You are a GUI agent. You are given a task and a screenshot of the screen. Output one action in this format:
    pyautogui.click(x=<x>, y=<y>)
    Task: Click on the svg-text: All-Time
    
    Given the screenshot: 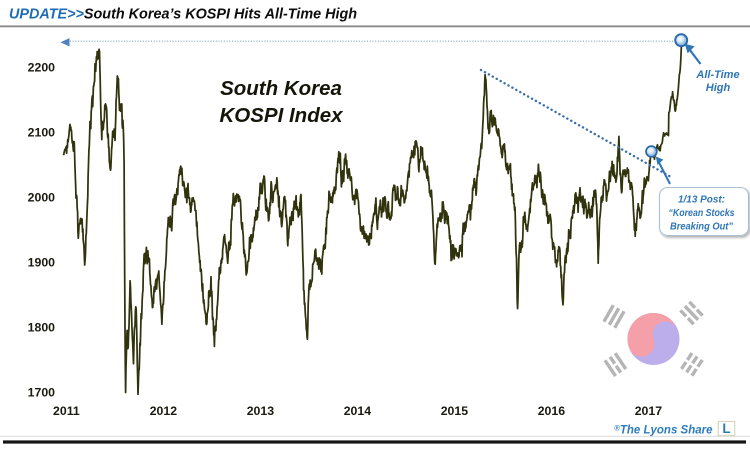 What is the action you would take?
    pyautogui.click(x=717, y=75)
    